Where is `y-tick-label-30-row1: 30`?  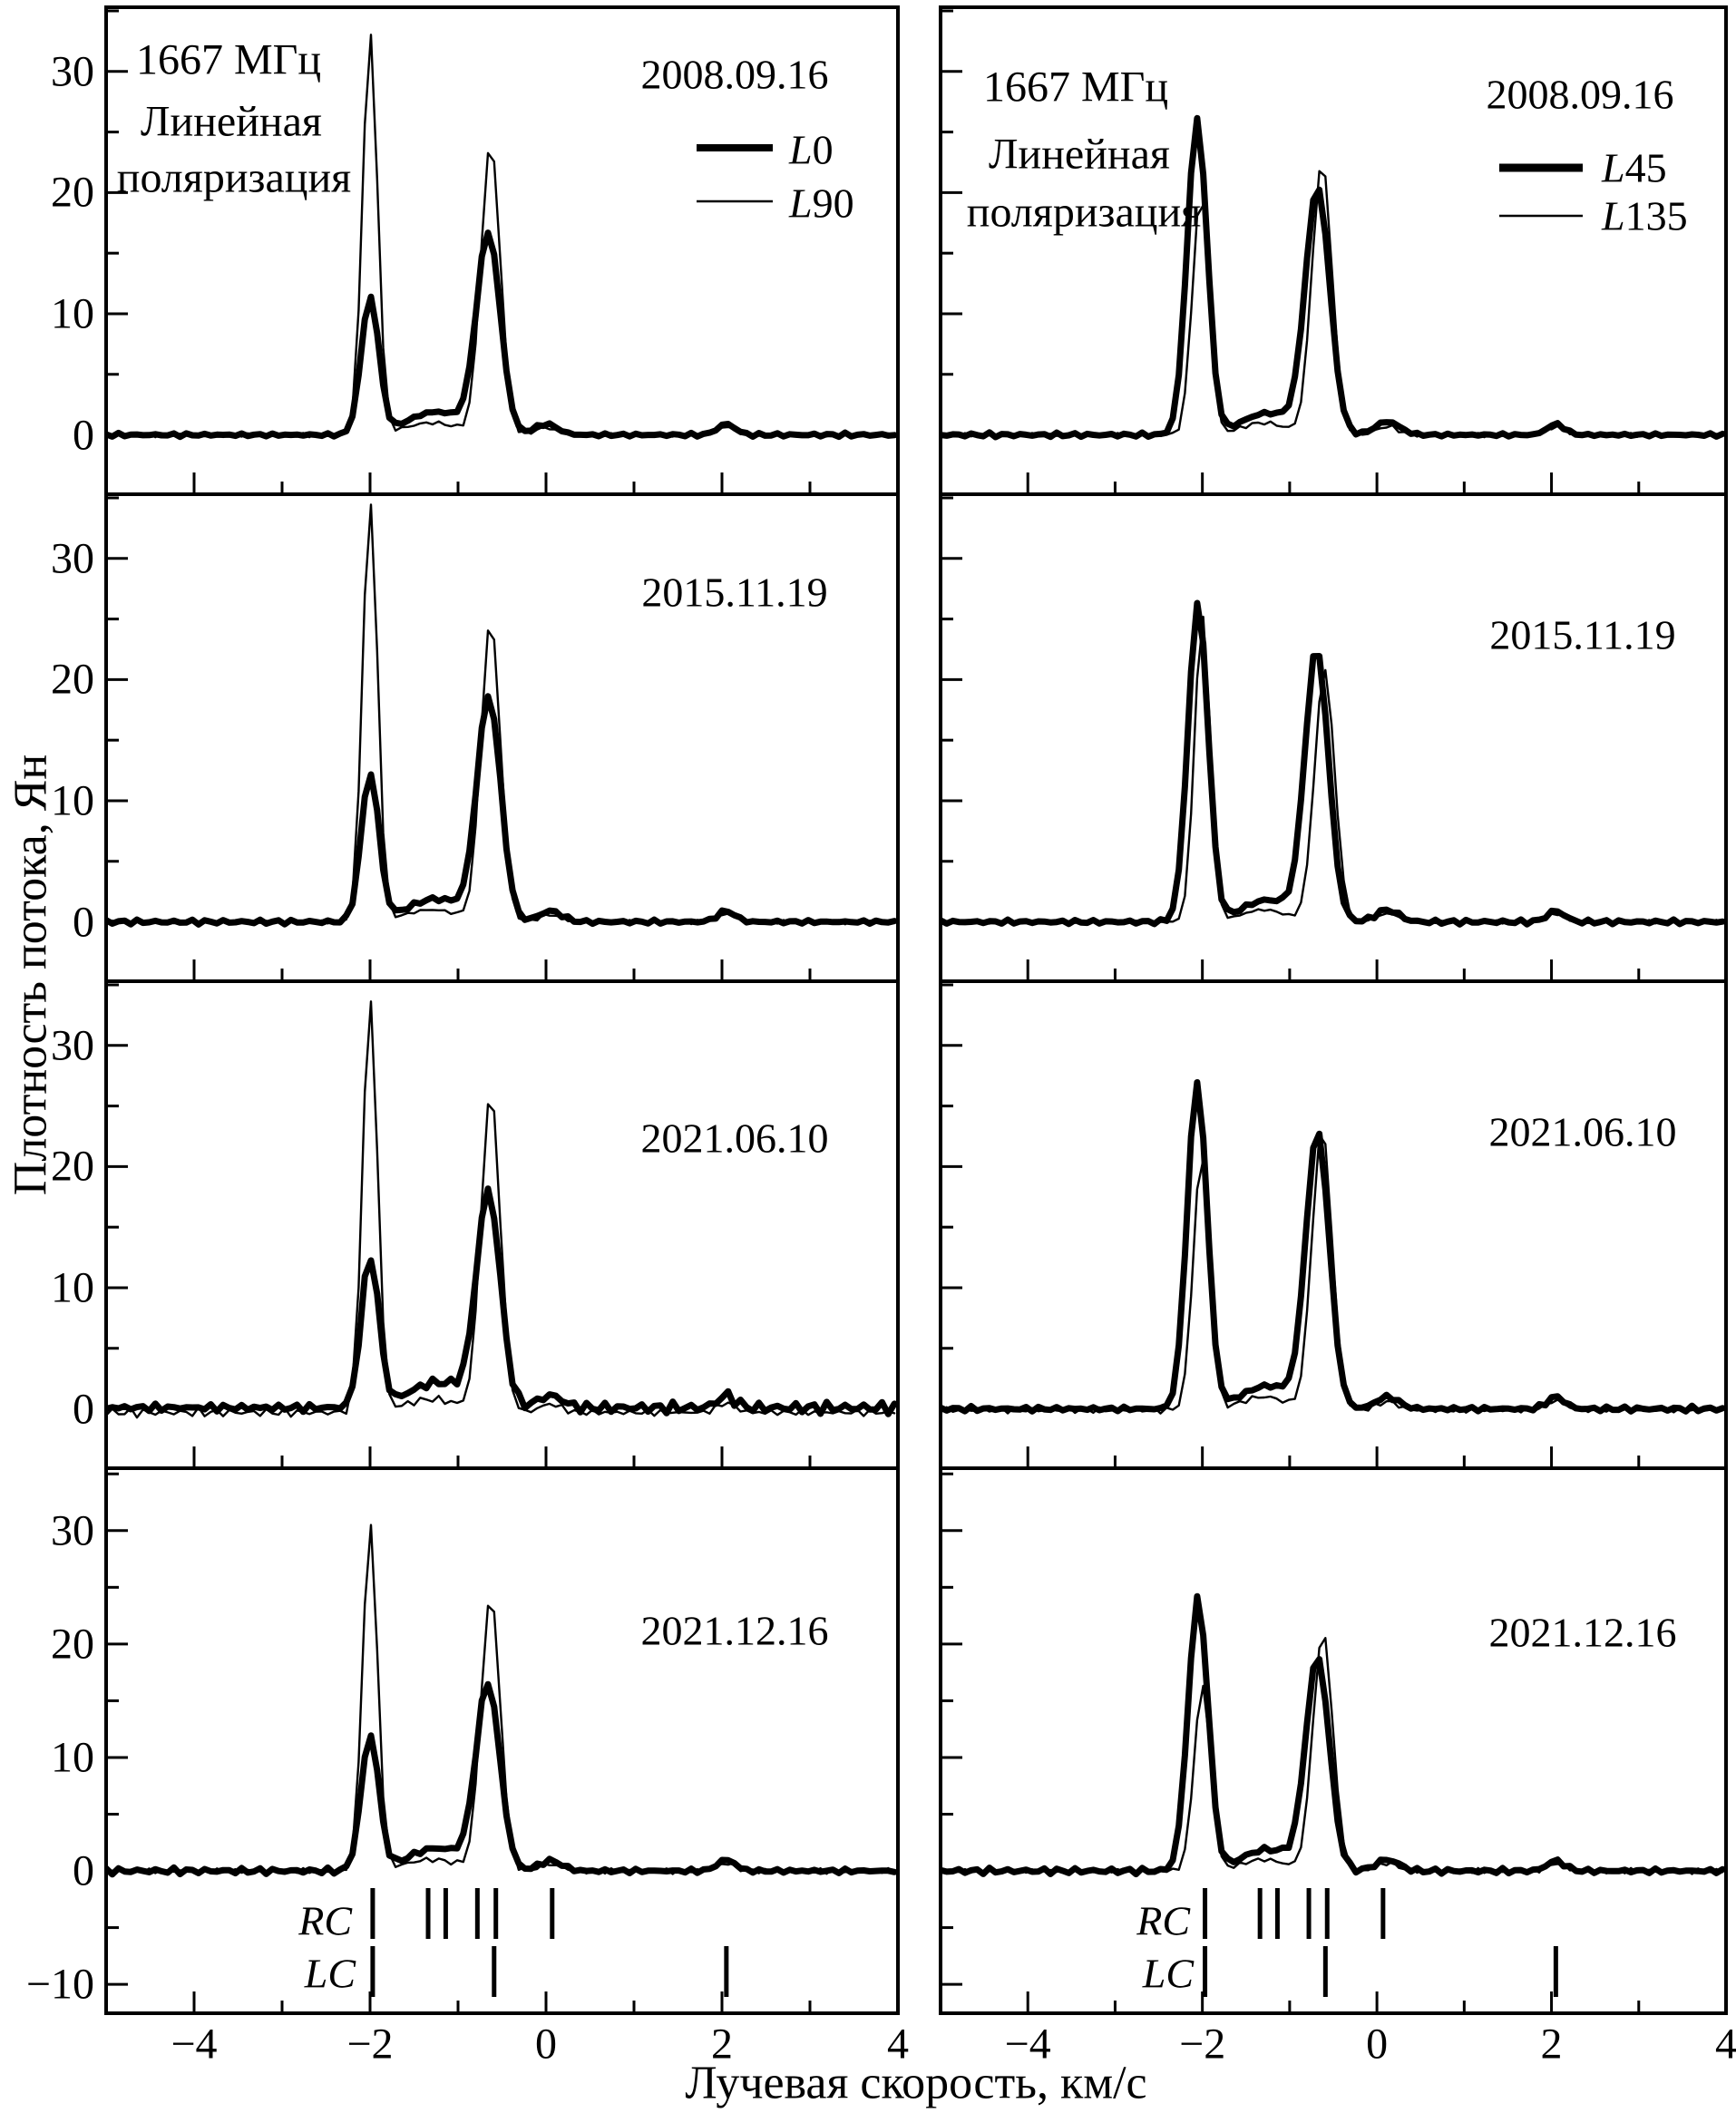 y-tick-label-30-row1: 30 is located at coordinates (72, 71).